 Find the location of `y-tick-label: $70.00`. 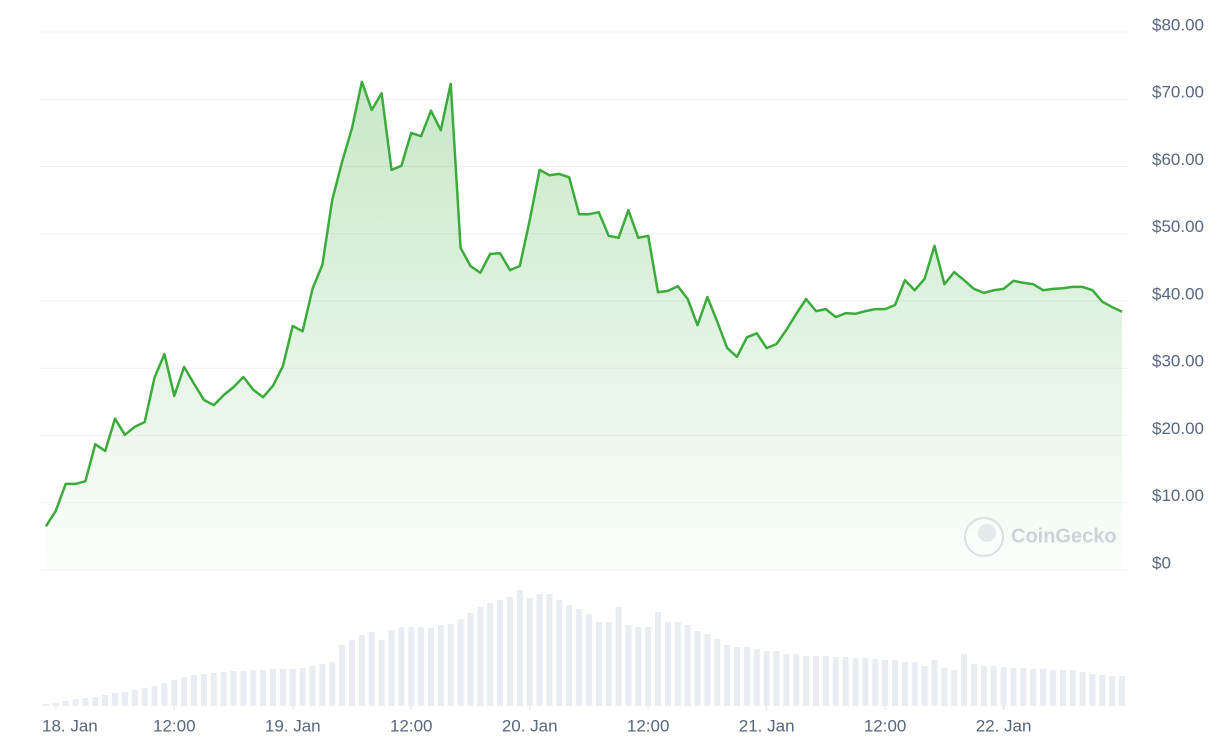

y-tick-label: $70.00 is located at coordinates (1178, 92).